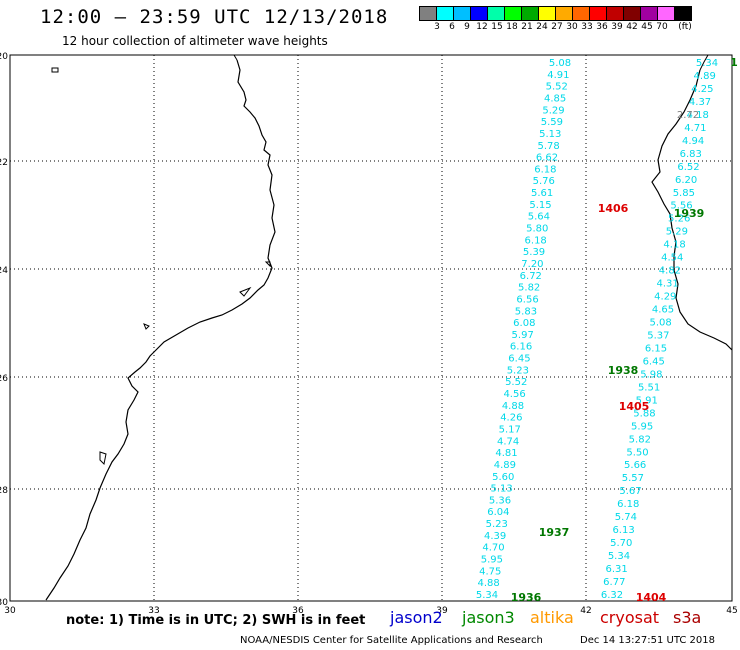 The width and height of the screenshot is (740, 650). What do you see at coordinates (482, 27) in the screenshot?
I see `legend-label: 12` at bounding box center [482, 27].